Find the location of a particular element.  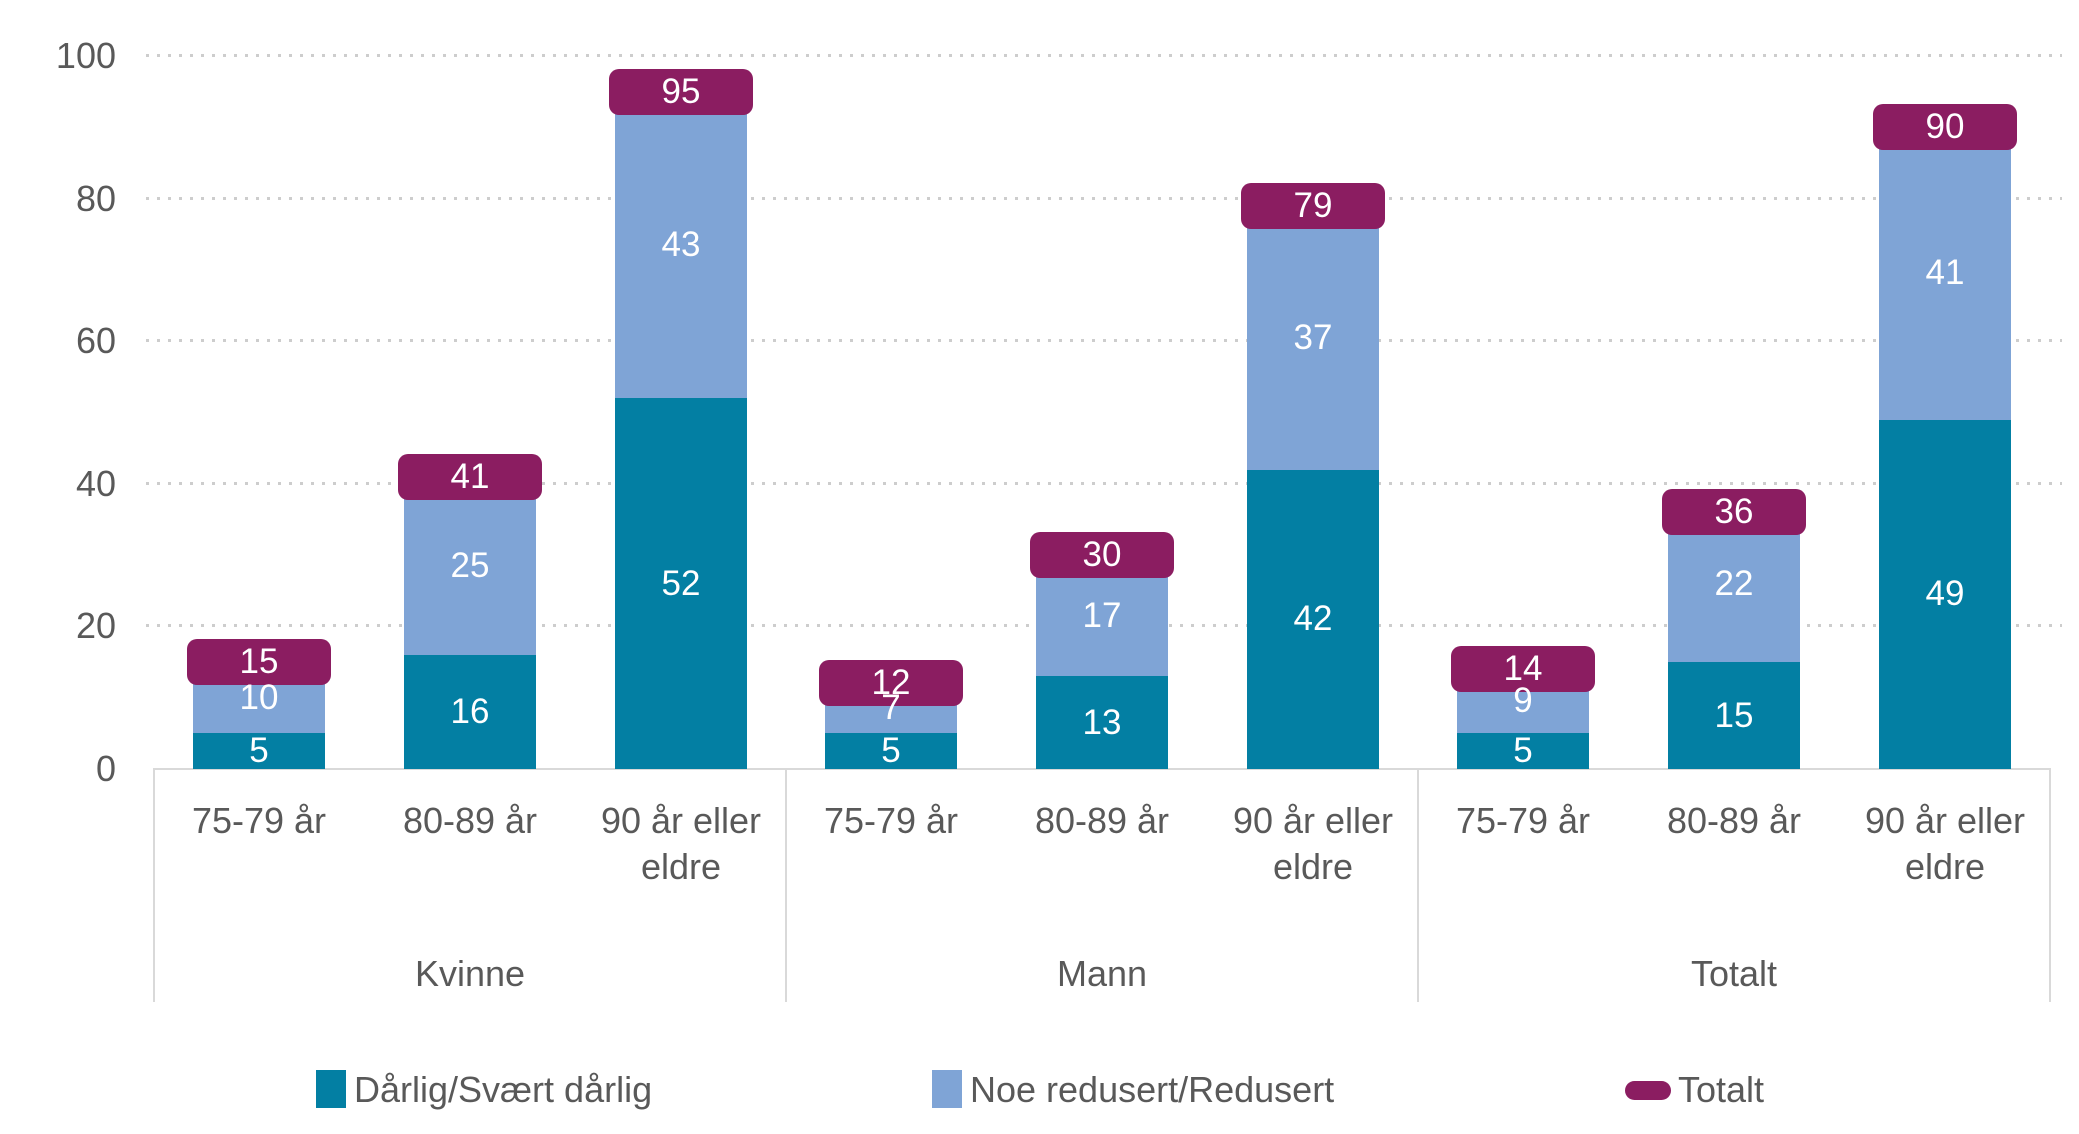

bar-value-total: 79 is located at coordinates (1313, 205).